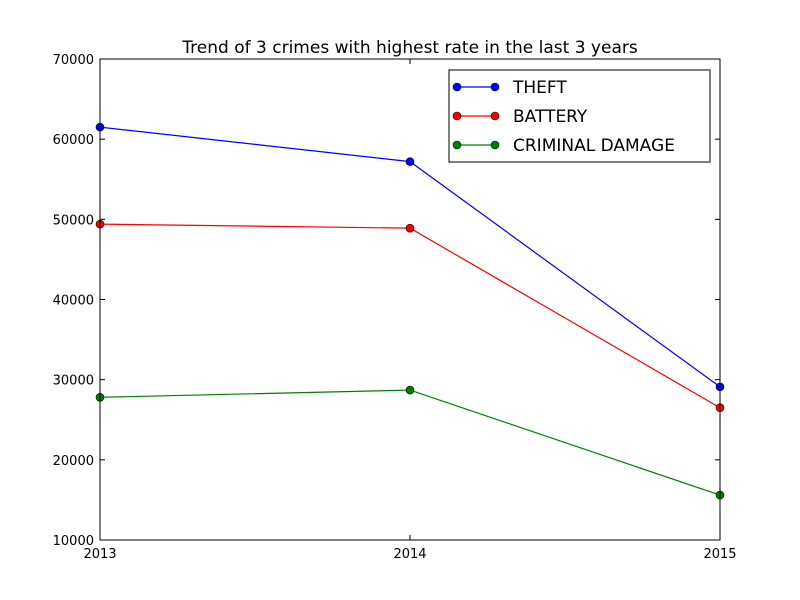 The height and width of the screenshot is (600, 800). What do you see at coordinates (539, 88) in the screenshot?
I see `legend-label: THEFT` at bounding box center [539, 88].